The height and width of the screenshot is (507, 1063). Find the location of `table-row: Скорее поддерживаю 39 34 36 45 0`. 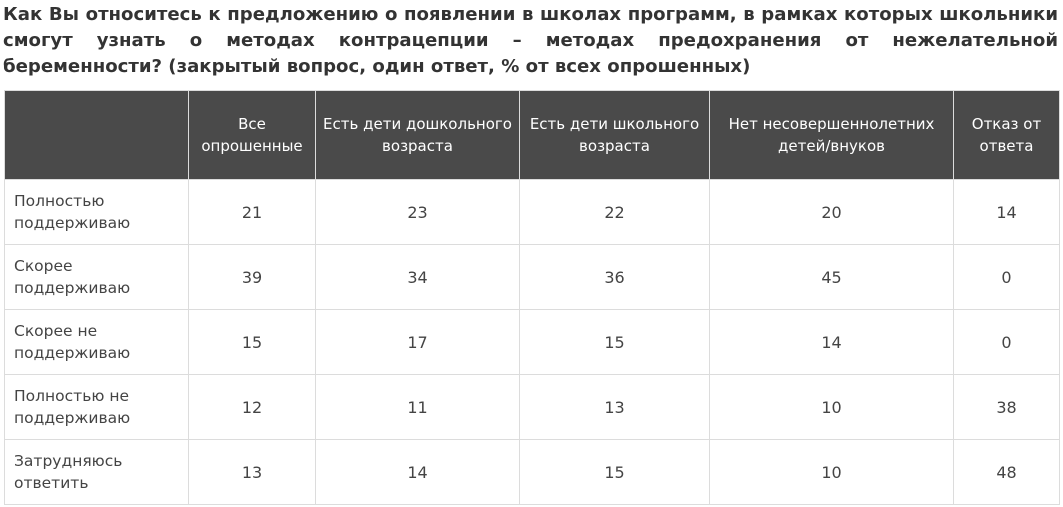

table-row: Скорее поддерживаю 39 34 36 45 0 is located at coordinates (532, 277).